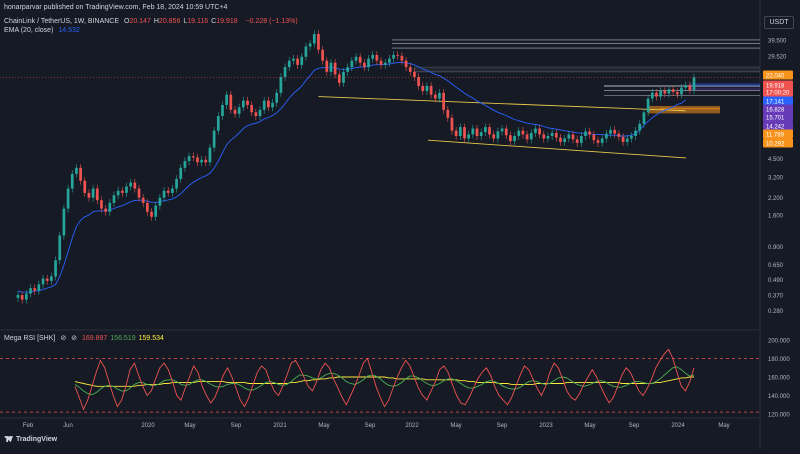 This screenshot has width=800, height=454. Describe the element at coordinates (30, 338) in the screenshot. I see `rsi-label: Mega RSI [SHK]` at that location.